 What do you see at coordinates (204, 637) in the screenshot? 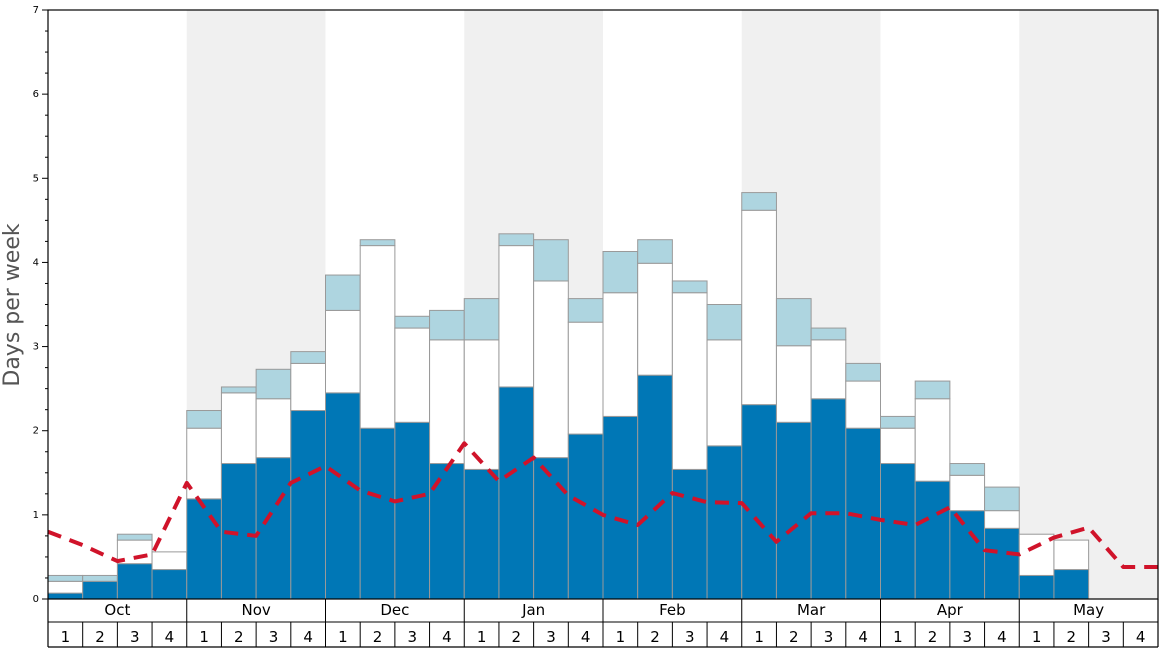
I see `week-label-nov-1: 1` at bounding box center [204, 637].